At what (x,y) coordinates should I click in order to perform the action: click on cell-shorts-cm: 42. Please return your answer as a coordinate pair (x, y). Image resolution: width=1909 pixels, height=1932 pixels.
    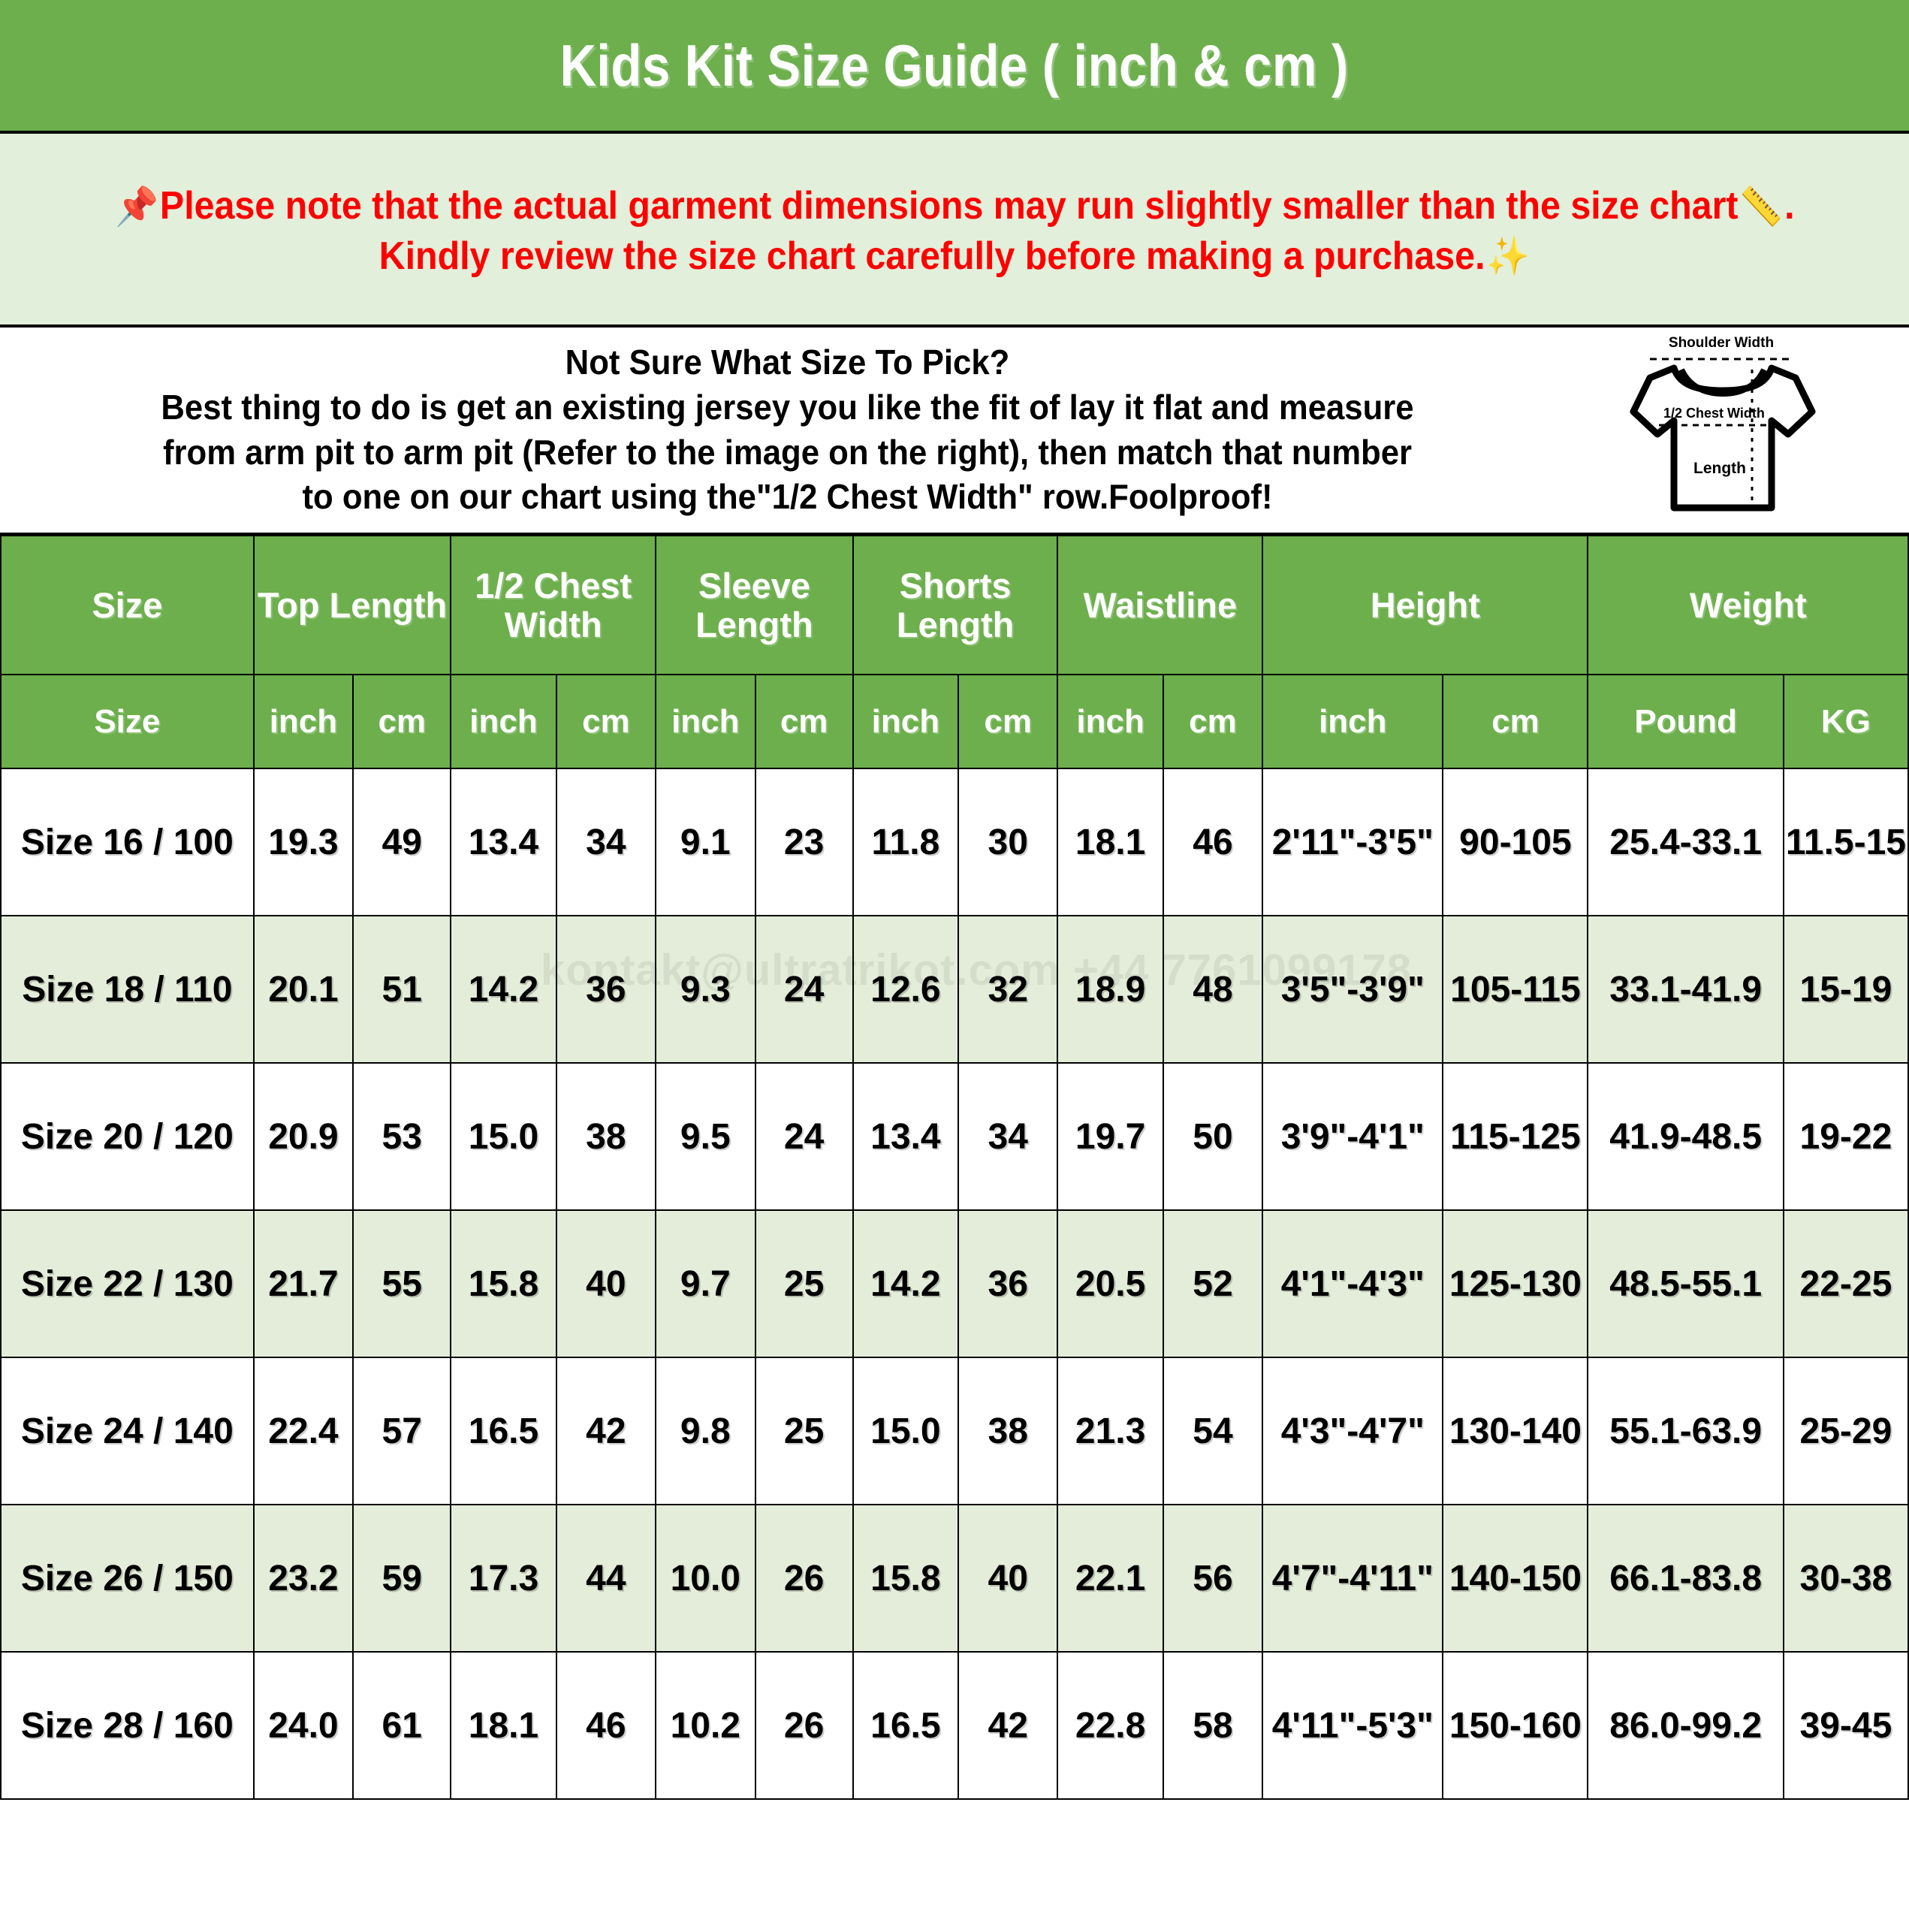
    Looking at the image, I should click on (1008, 1725).